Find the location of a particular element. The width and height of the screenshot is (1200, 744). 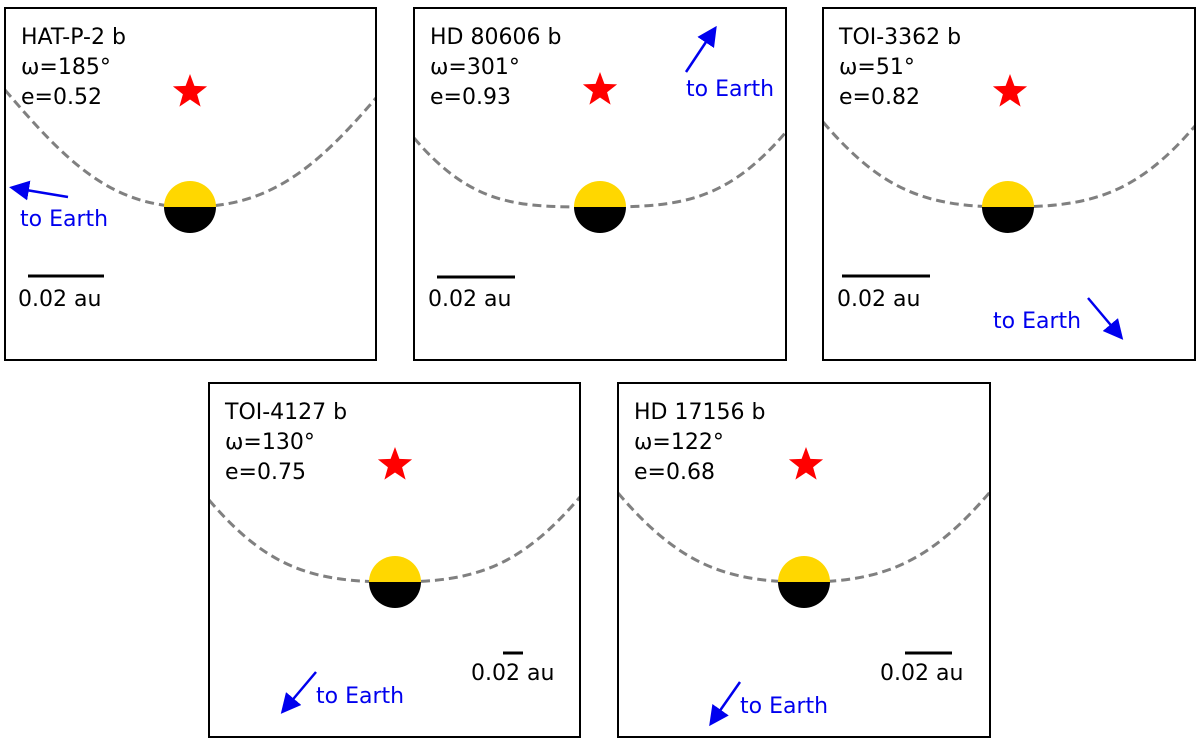

panel: HD 80606 b ω=301° e=0.93 0.02 au to Earth is located at coordinates (600, 184).